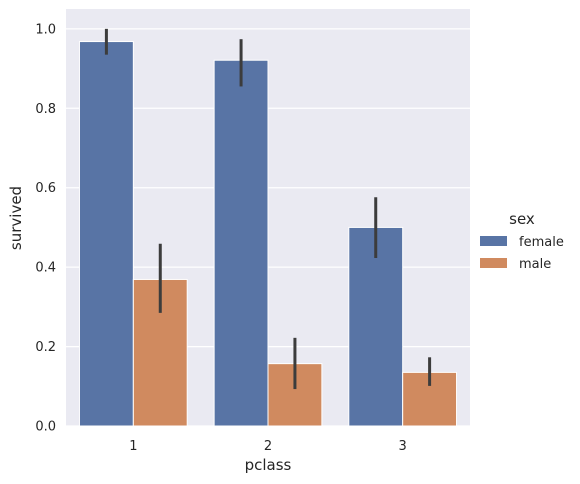  Describe the element at coordinates (541, 242) in the screenshot. I see `legend-label-female: female` at that location.